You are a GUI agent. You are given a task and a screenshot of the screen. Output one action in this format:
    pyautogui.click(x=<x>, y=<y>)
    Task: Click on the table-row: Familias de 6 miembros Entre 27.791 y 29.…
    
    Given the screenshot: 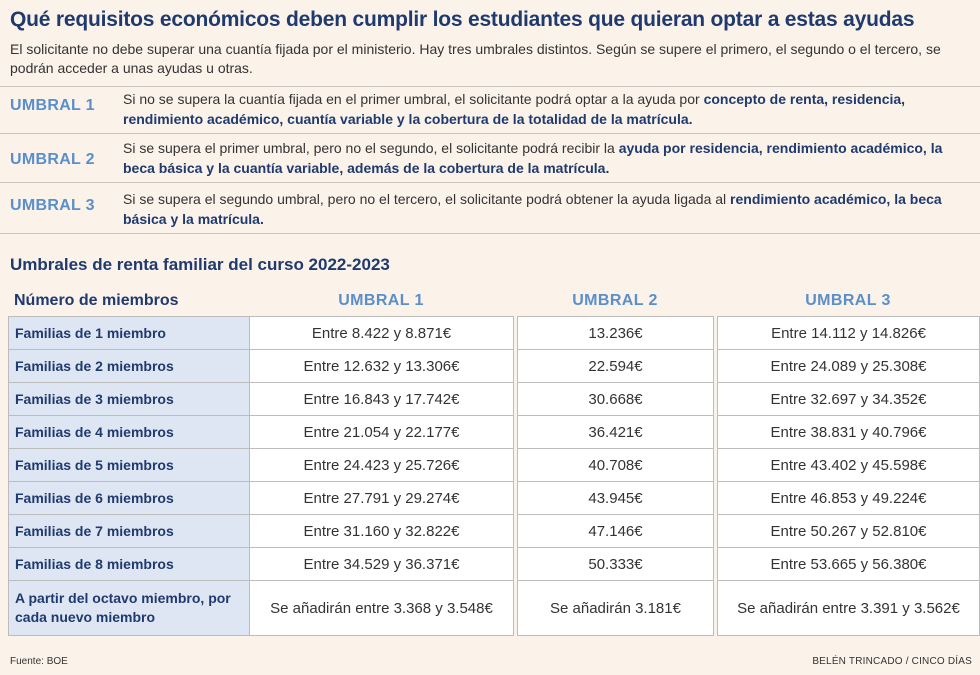 What is the action you would take?
    pyautogui.click(x=494, y=498)
    